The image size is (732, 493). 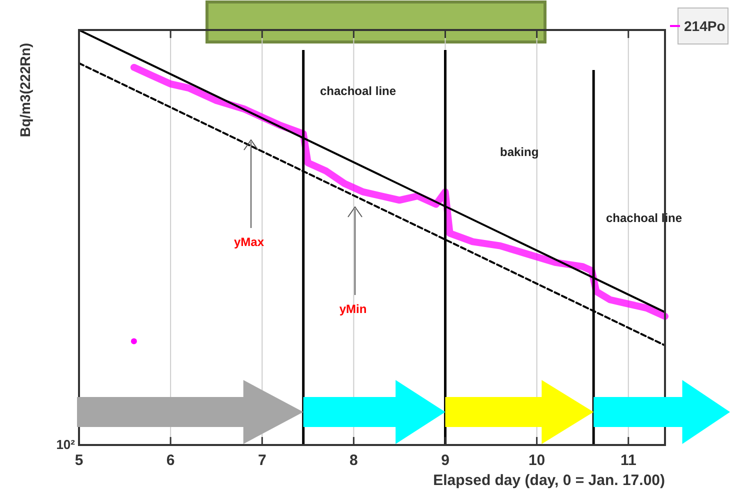 I want to click on annotation: yMin, so click(x=353, y=309).